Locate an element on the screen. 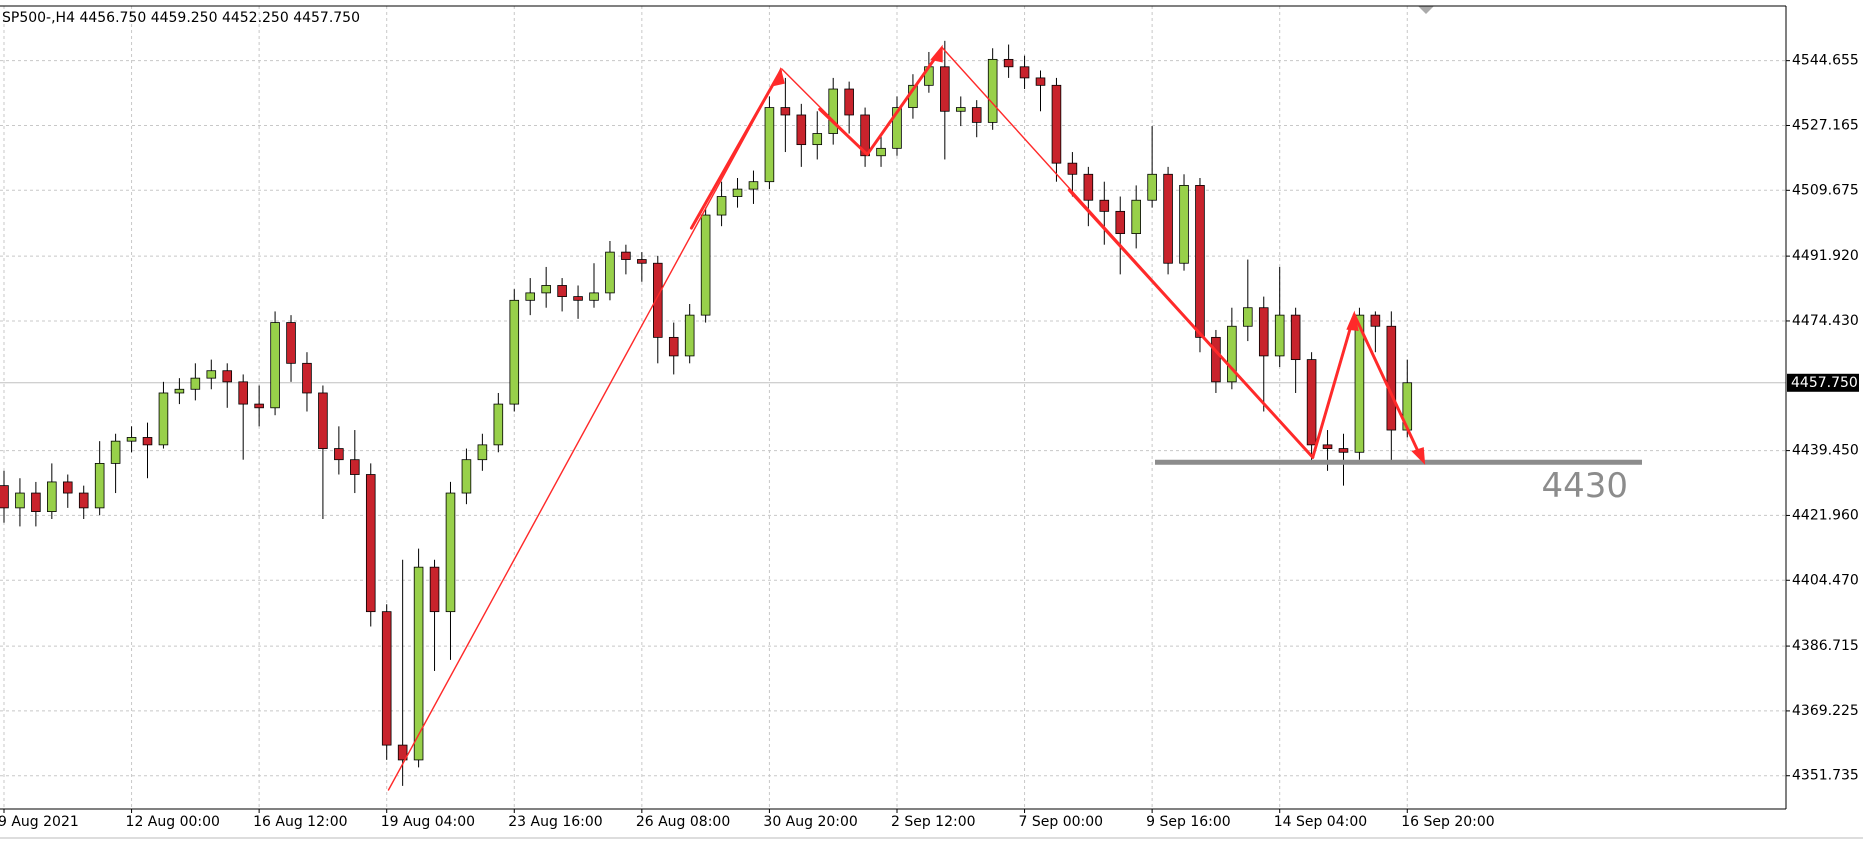  x-tick-label: 19 Aug 04:00 is located at coordinates (428, 822).